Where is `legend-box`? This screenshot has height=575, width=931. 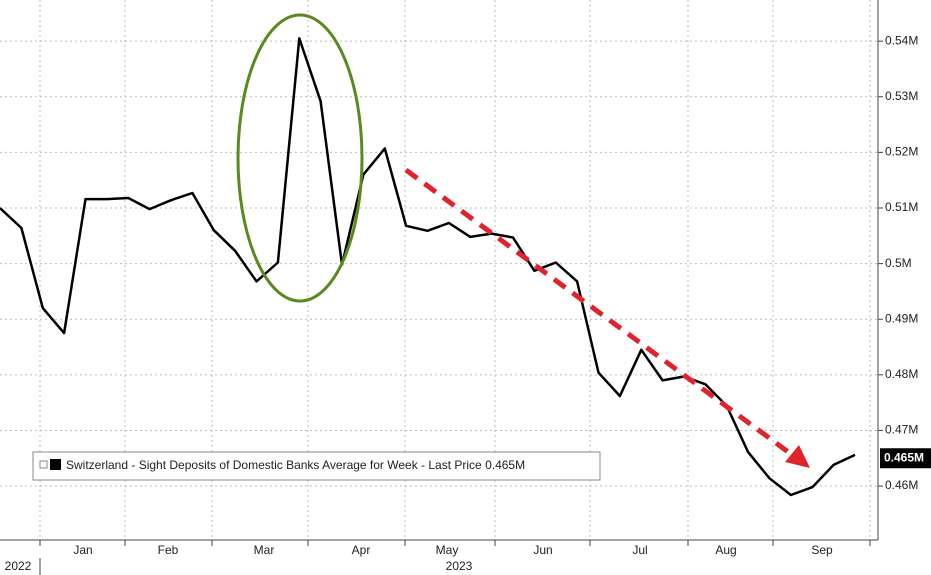
legend-box is located at coordinates (316, 466).